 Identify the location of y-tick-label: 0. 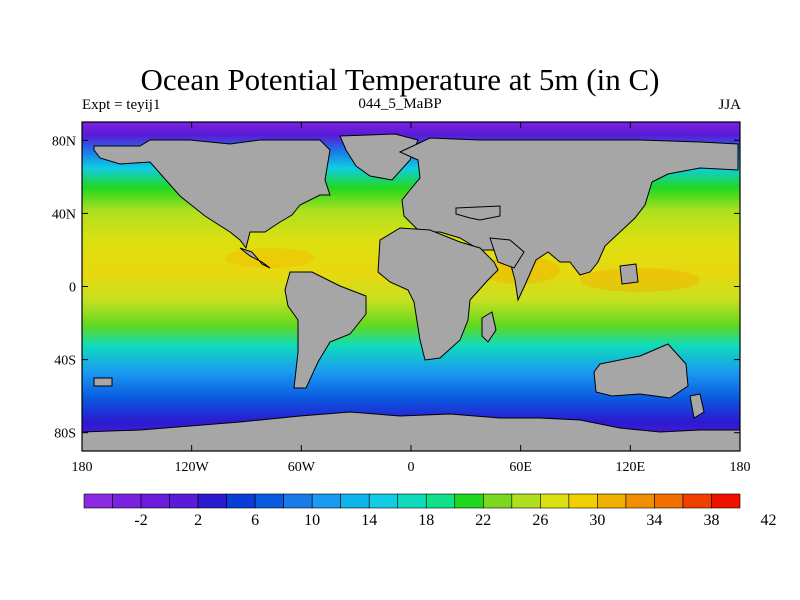
(72, 288).